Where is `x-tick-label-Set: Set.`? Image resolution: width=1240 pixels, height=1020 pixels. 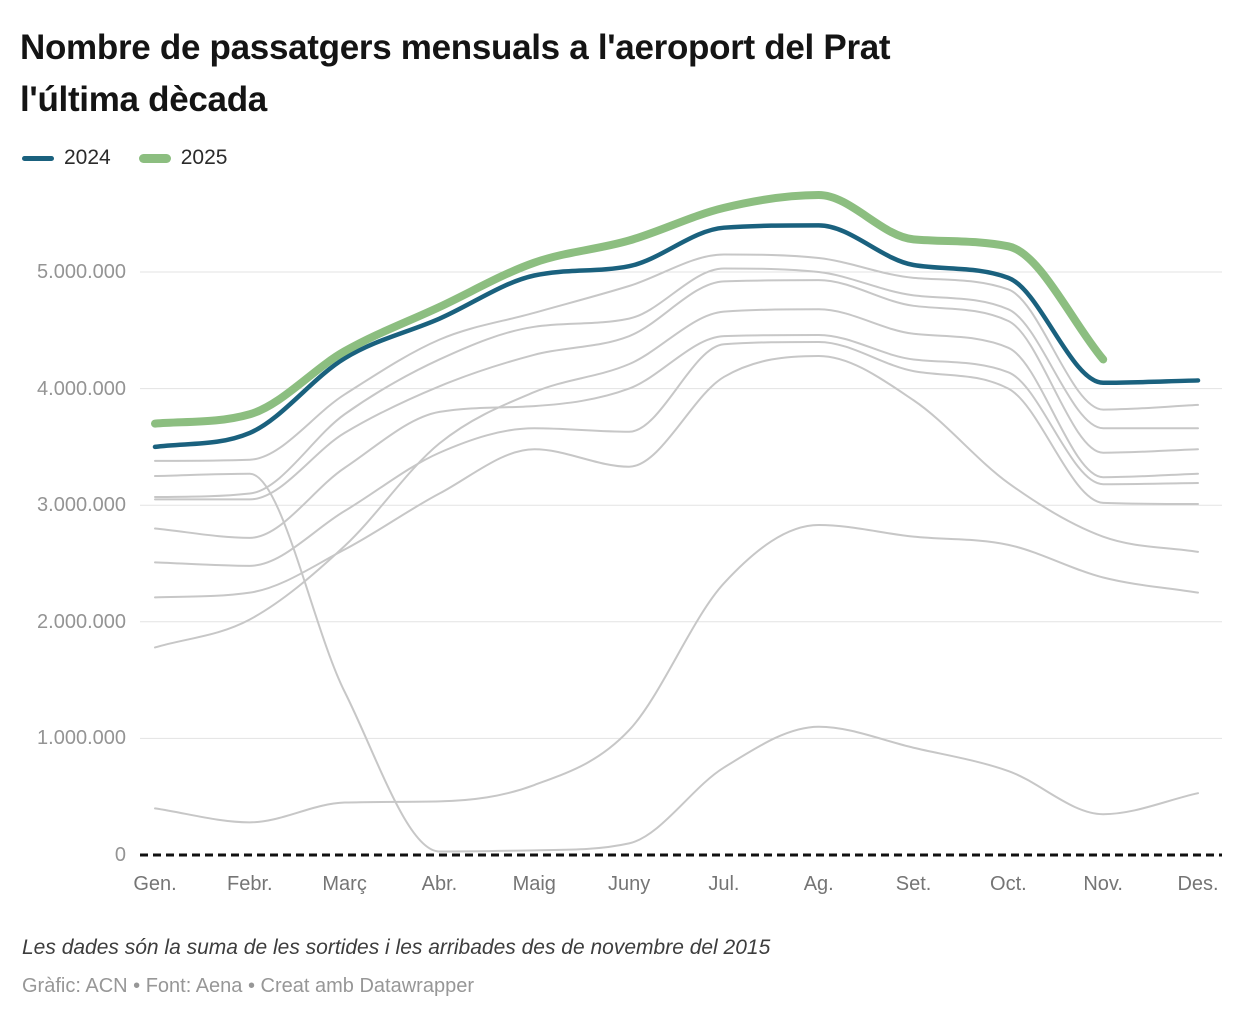 x-tick-label-Set: Set. is located at coordinates (913, 884).